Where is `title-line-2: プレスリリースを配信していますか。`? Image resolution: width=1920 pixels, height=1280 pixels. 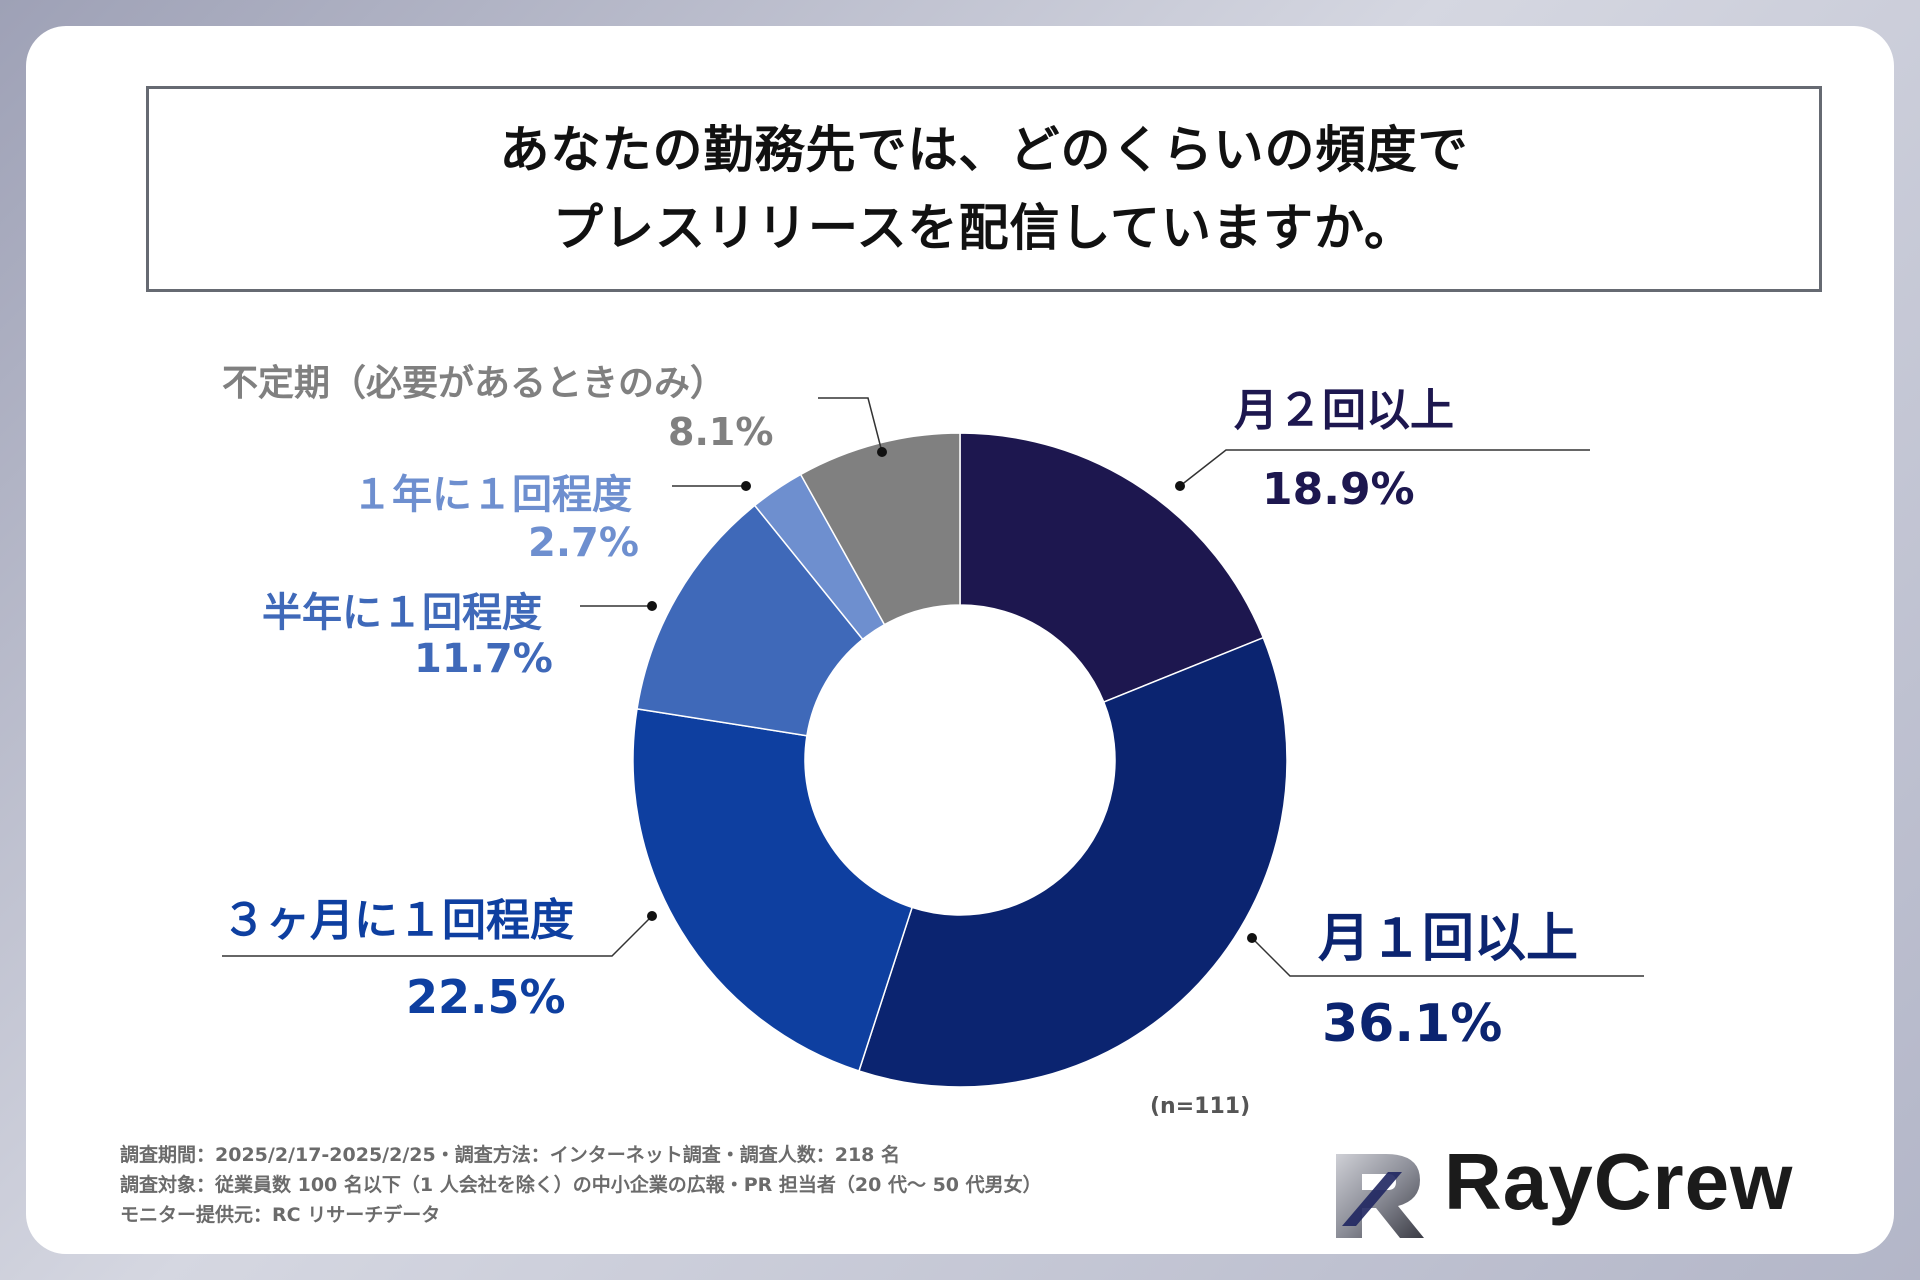 title-line-2: プレスリリースを配信していますか。 is located at coordinates (984, 228).